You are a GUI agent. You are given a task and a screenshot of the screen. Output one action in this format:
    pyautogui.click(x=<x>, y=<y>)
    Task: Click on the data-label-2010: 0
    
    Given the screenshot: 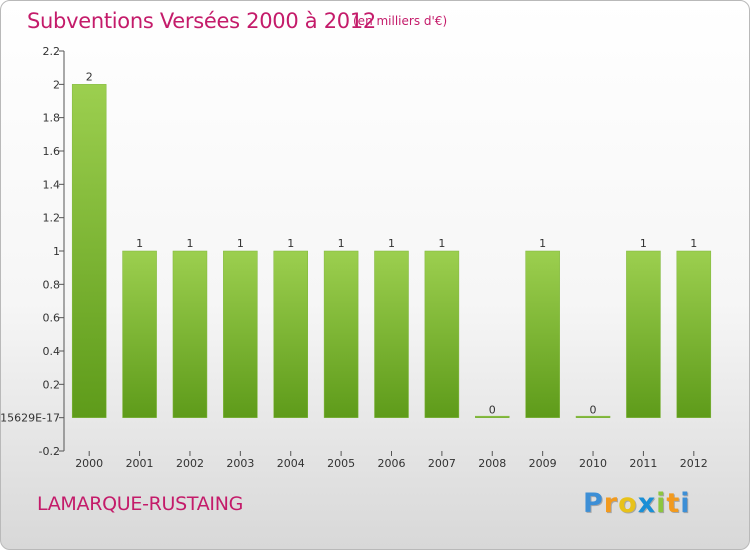 What is the action you would take?
    pyautogui.click(x=593, y=410)
    